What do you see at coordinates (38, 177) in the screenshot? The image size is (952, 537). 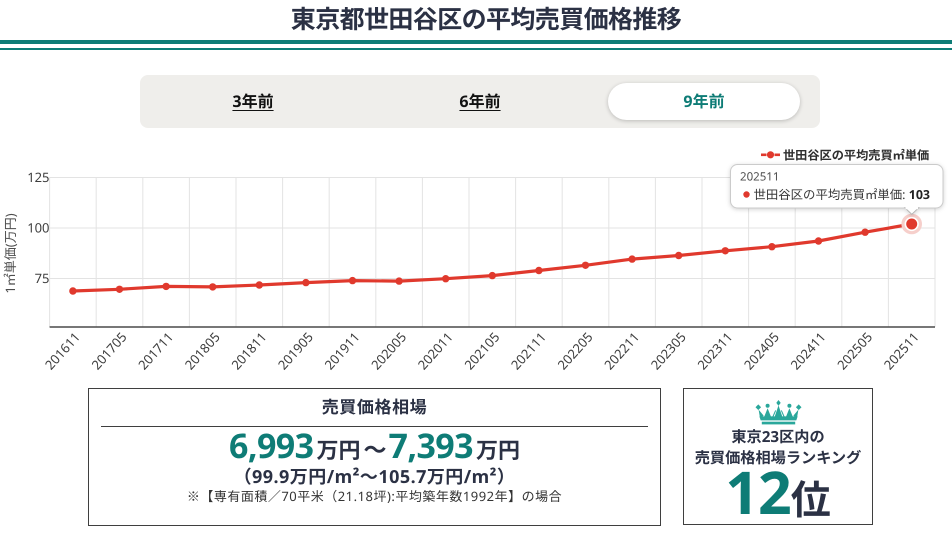 I see `svg-text: 125` at bounding box center [38, 177].